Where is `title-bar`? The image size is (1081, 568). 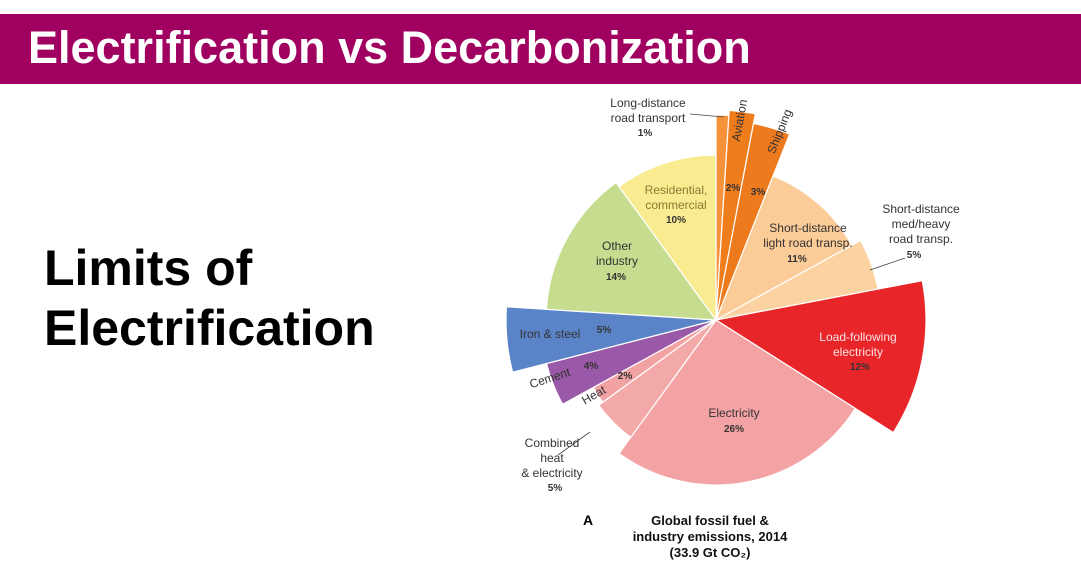 title-bar is located at coordinates (540, 49).